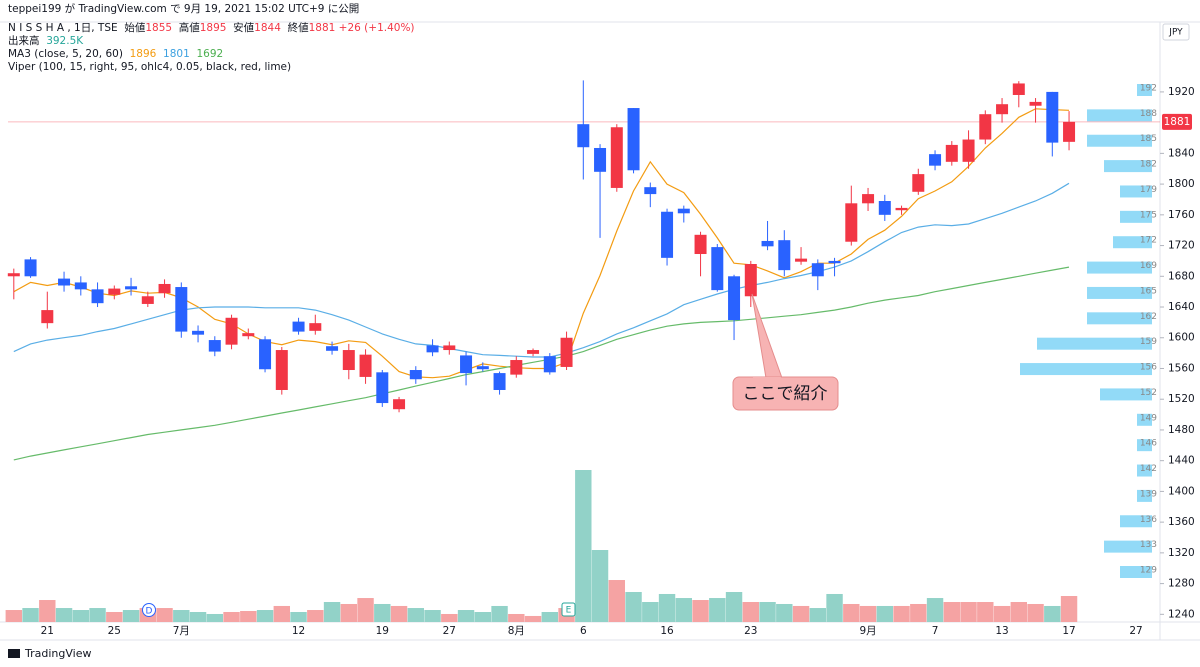  What do you see at coordinates (1068, 631) in the screenshot?
I see `x-tick-label: 17` at bounding box center [1068, 631].